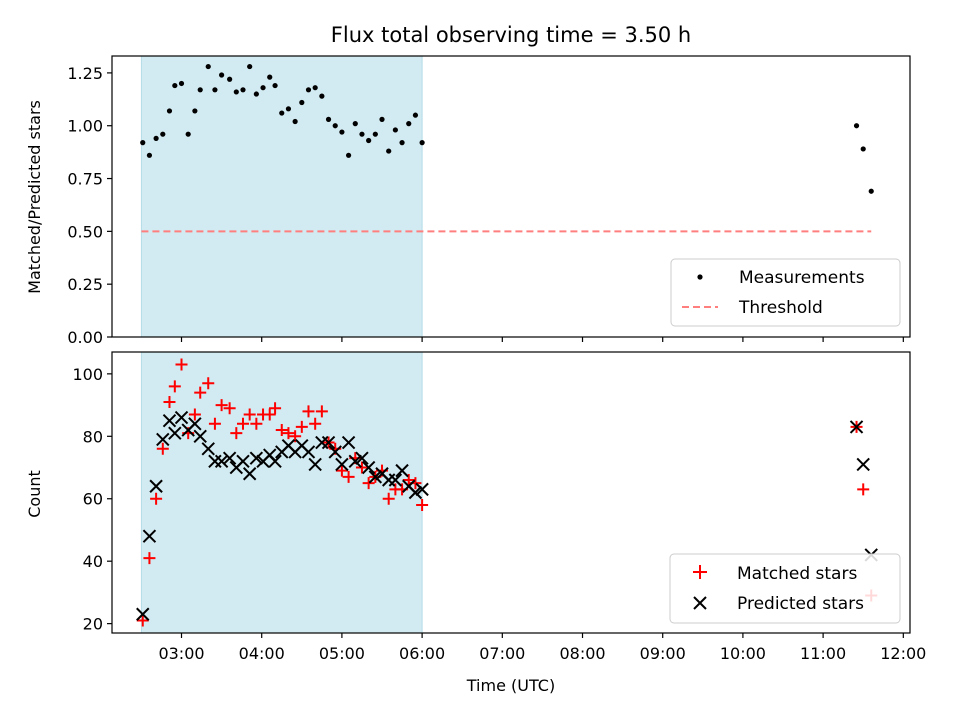  What do you see at coordinates (700, 603) in the screenshot?
I see `legend-marker-predicted-stars` at bounding box center [700, 603].